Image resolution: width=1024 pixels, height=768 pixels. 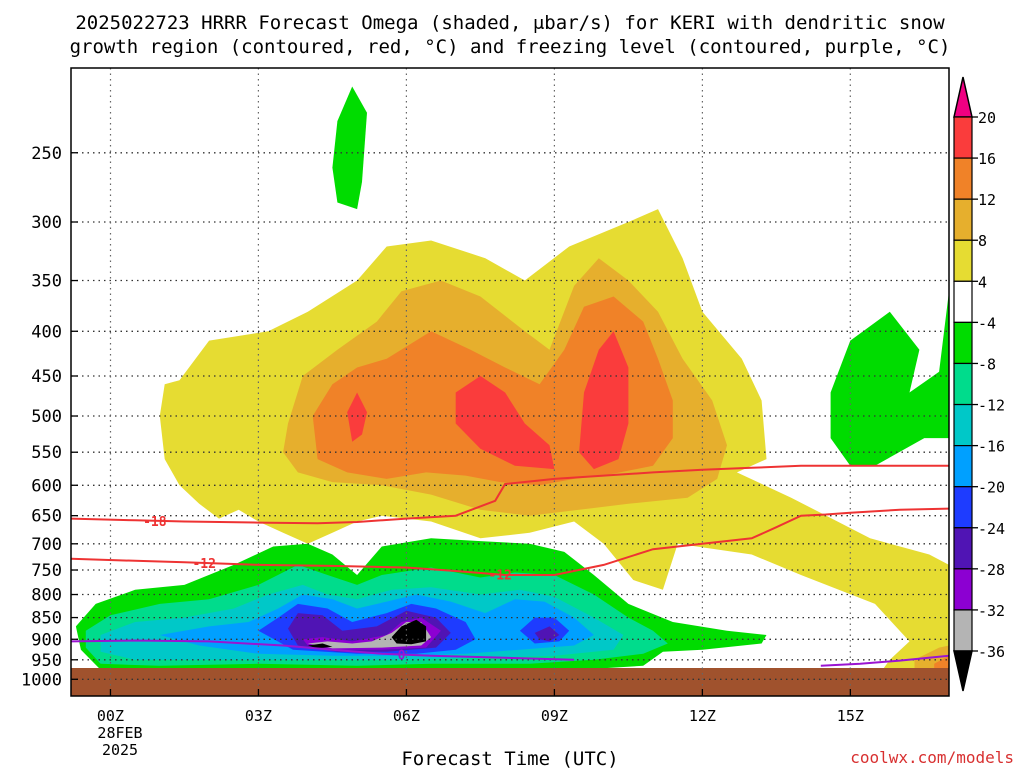 I want to click on contour-label-0: -18, so click(x=155, y=522).